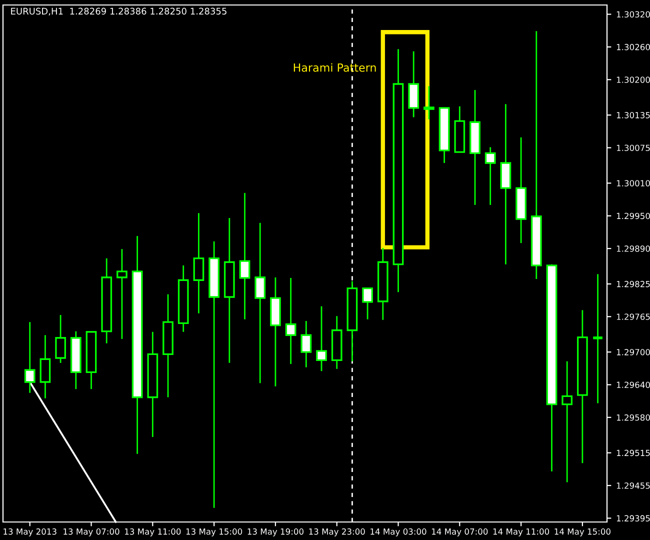  I want to click on x-tick-label: 14 May 07:00, so click(460, 532).